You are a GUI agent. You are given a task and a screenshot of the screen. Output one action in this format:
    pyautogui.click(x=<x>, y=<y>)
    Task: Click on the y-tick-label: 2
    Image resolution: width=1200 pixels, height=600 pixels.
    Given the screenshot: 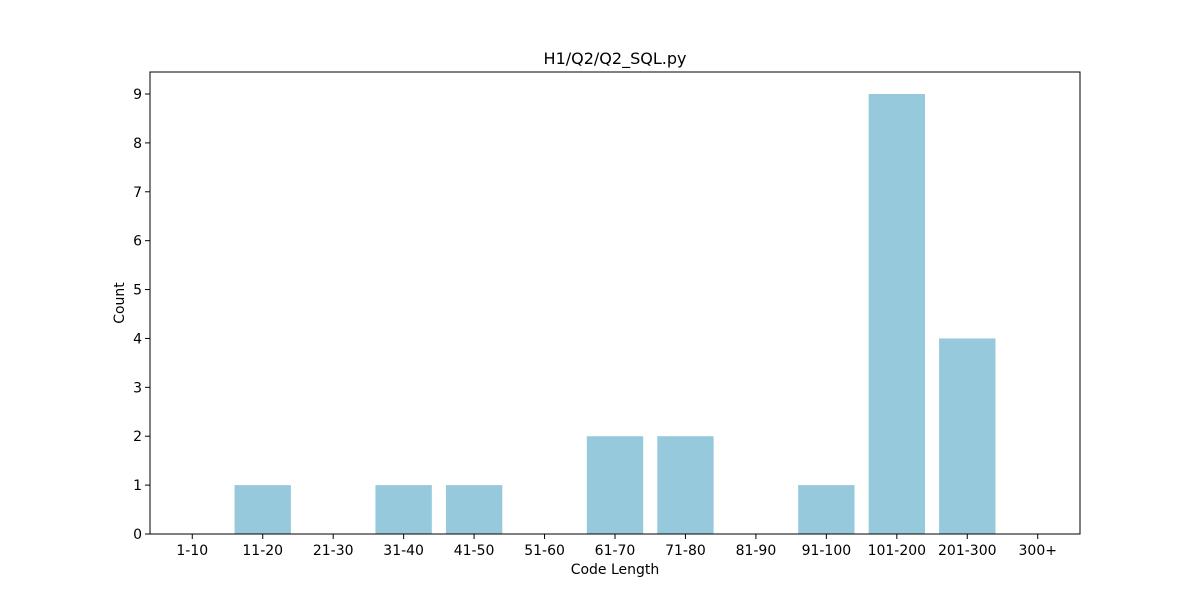 What is the action you would take?
    pyautogui.click(x=137, y=437)
    